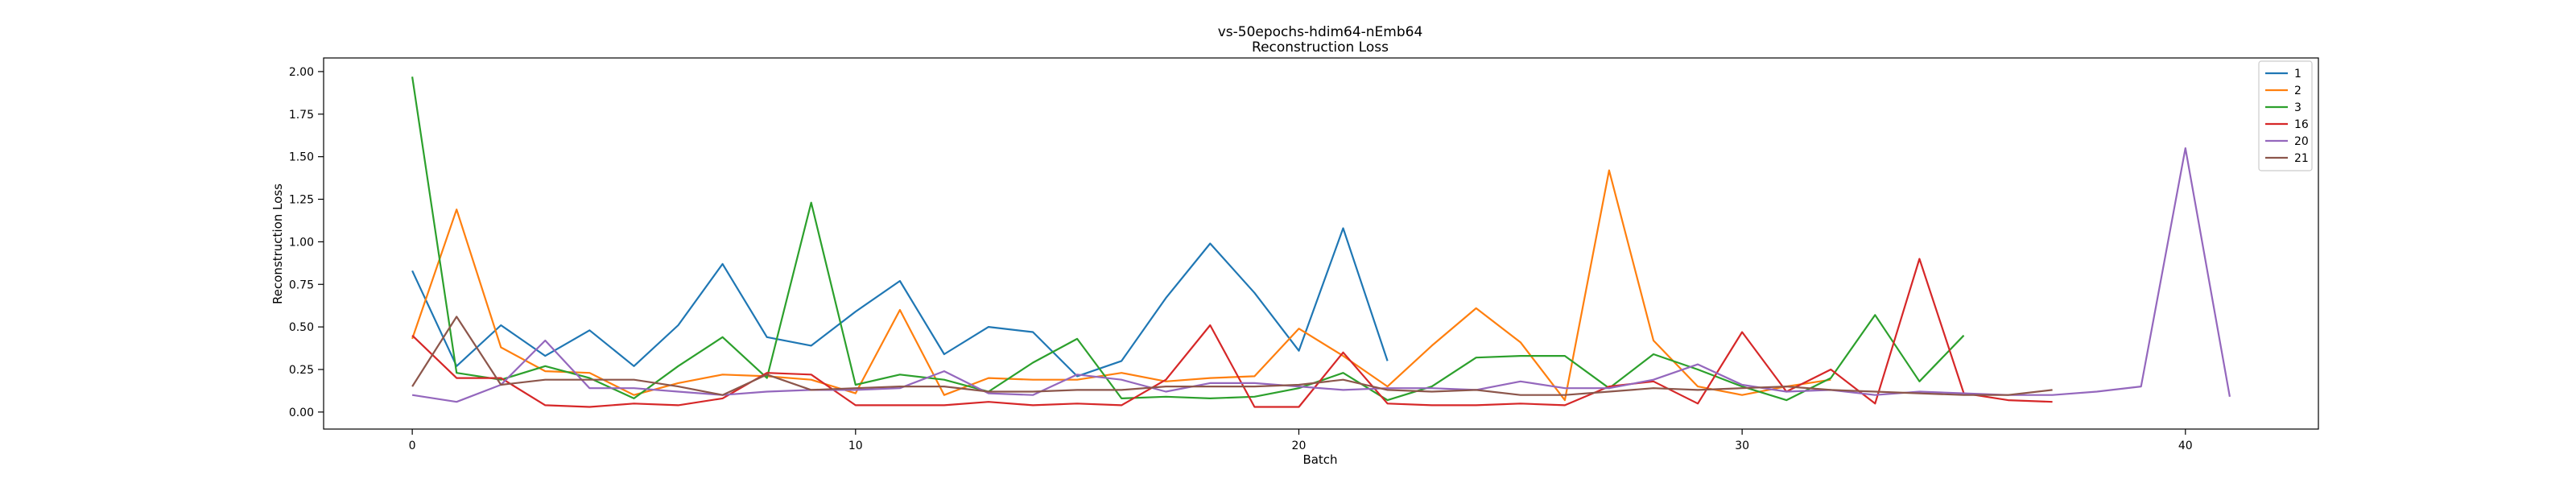 This screenshot has height=483, width=2576. Describe the element at coordinates (412, 446) in the screenshot. I see `x-tick-label: 0` at that location.